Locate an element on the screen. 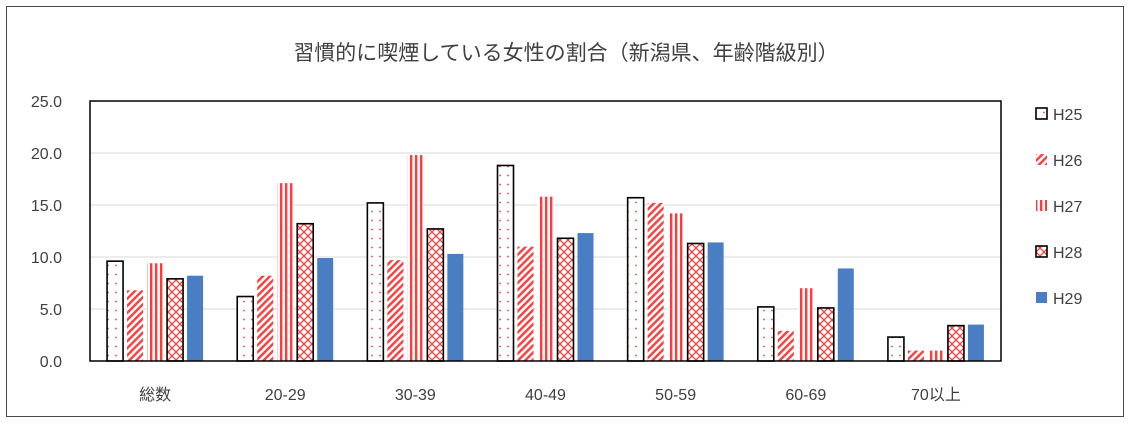 The image size is (1132, 423). chart-title: 習慣的に喫煙している女性の割合（新潟県、年齢階級別） is located at coordinates (565, 53).